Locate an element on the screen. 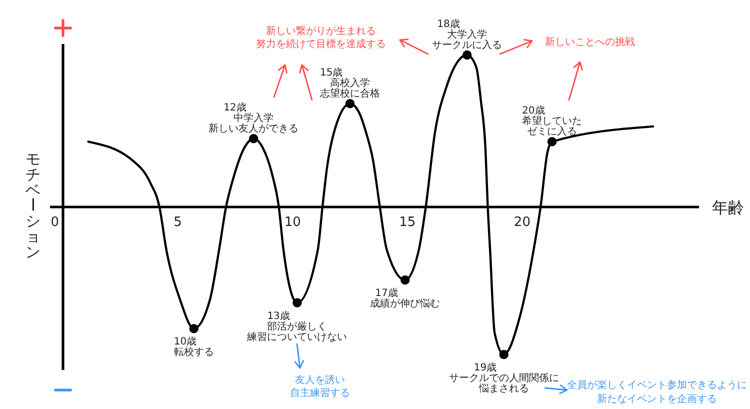 The image size is (750, 409). annotation: 部活が厳しく is located at coordinates (297, 326).